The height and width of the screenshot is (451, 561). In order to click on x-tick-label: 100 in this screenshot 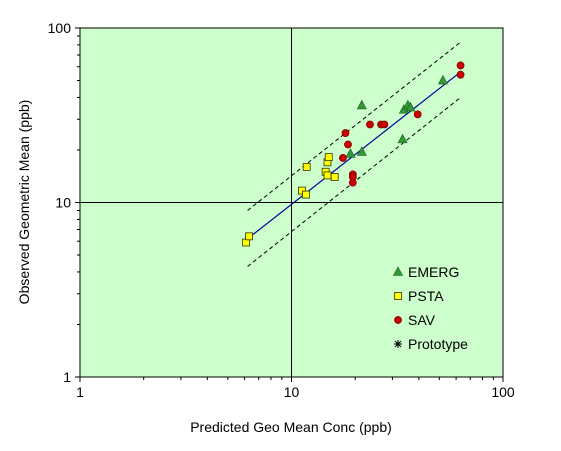, I will do `click(503, 392)`.